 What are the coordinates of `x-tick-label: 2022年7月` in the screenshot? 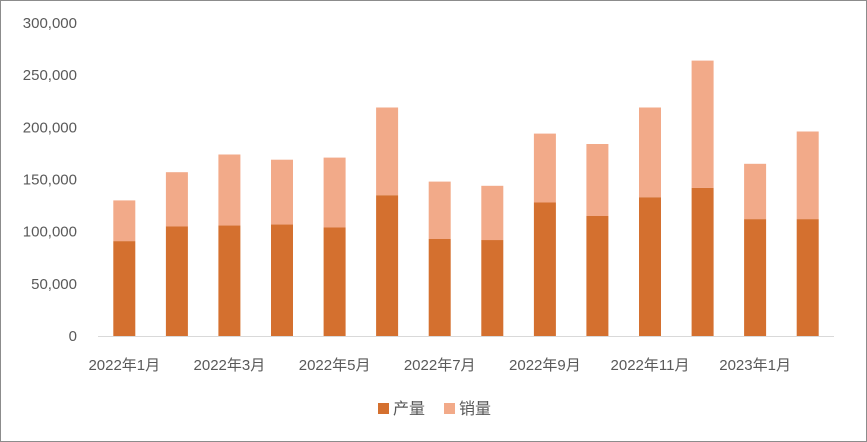 It's located at (440, 365).